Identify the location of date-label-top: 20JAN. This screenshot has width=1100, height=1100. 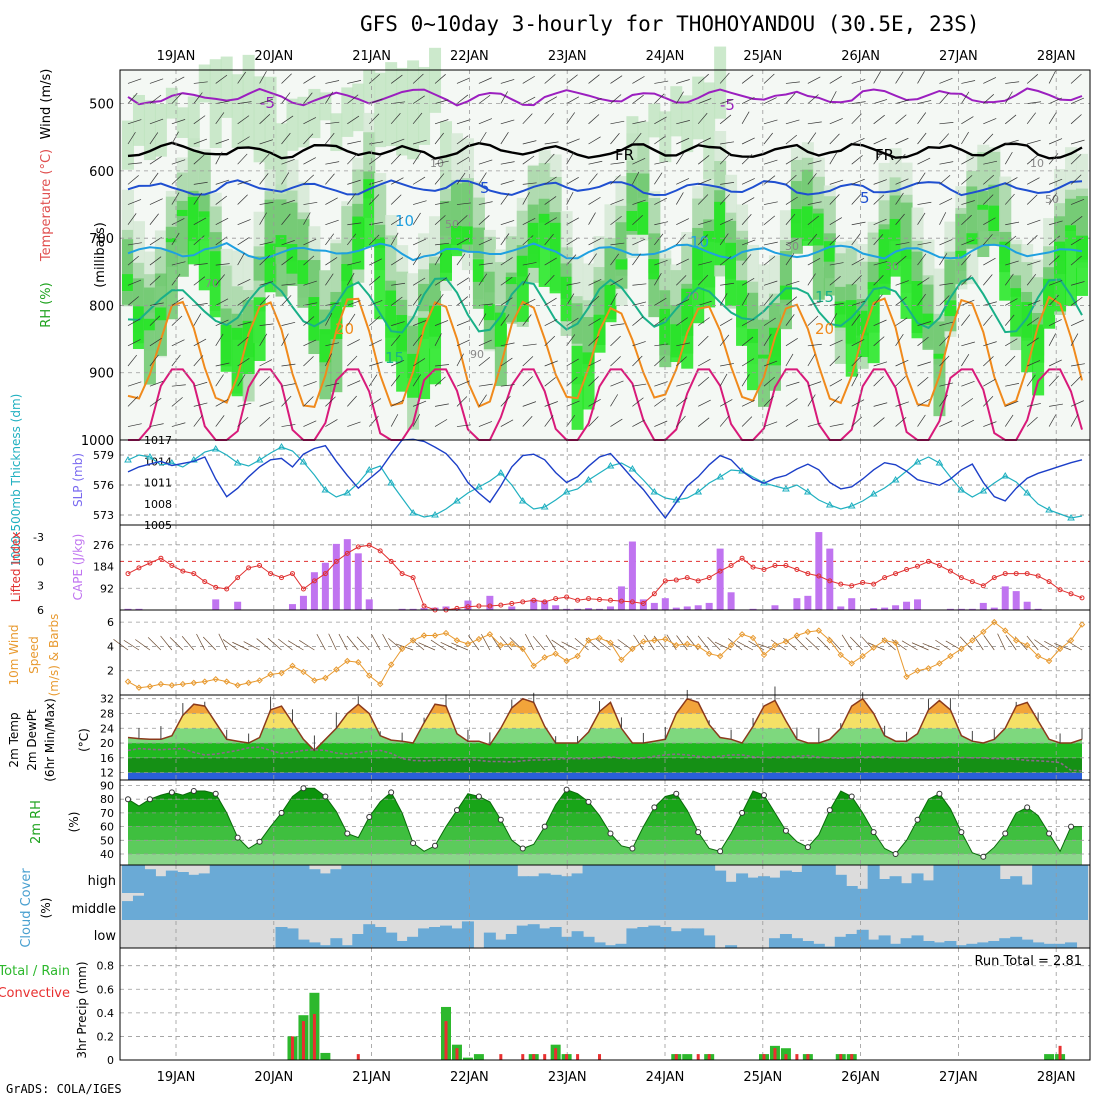
(273, 56).